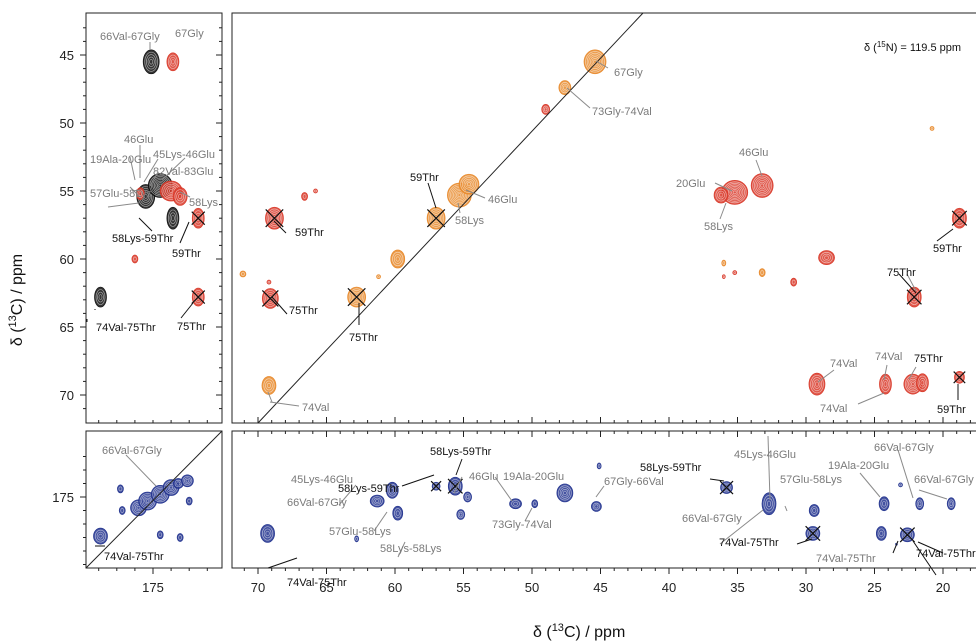 Image resolution: width=976 pixels, height=642 pixels. What do you see at coordinates (143, 239) in the screenshot?
I see `peak-label: 58Lys-59Thr` at bounding box center [143, 239].